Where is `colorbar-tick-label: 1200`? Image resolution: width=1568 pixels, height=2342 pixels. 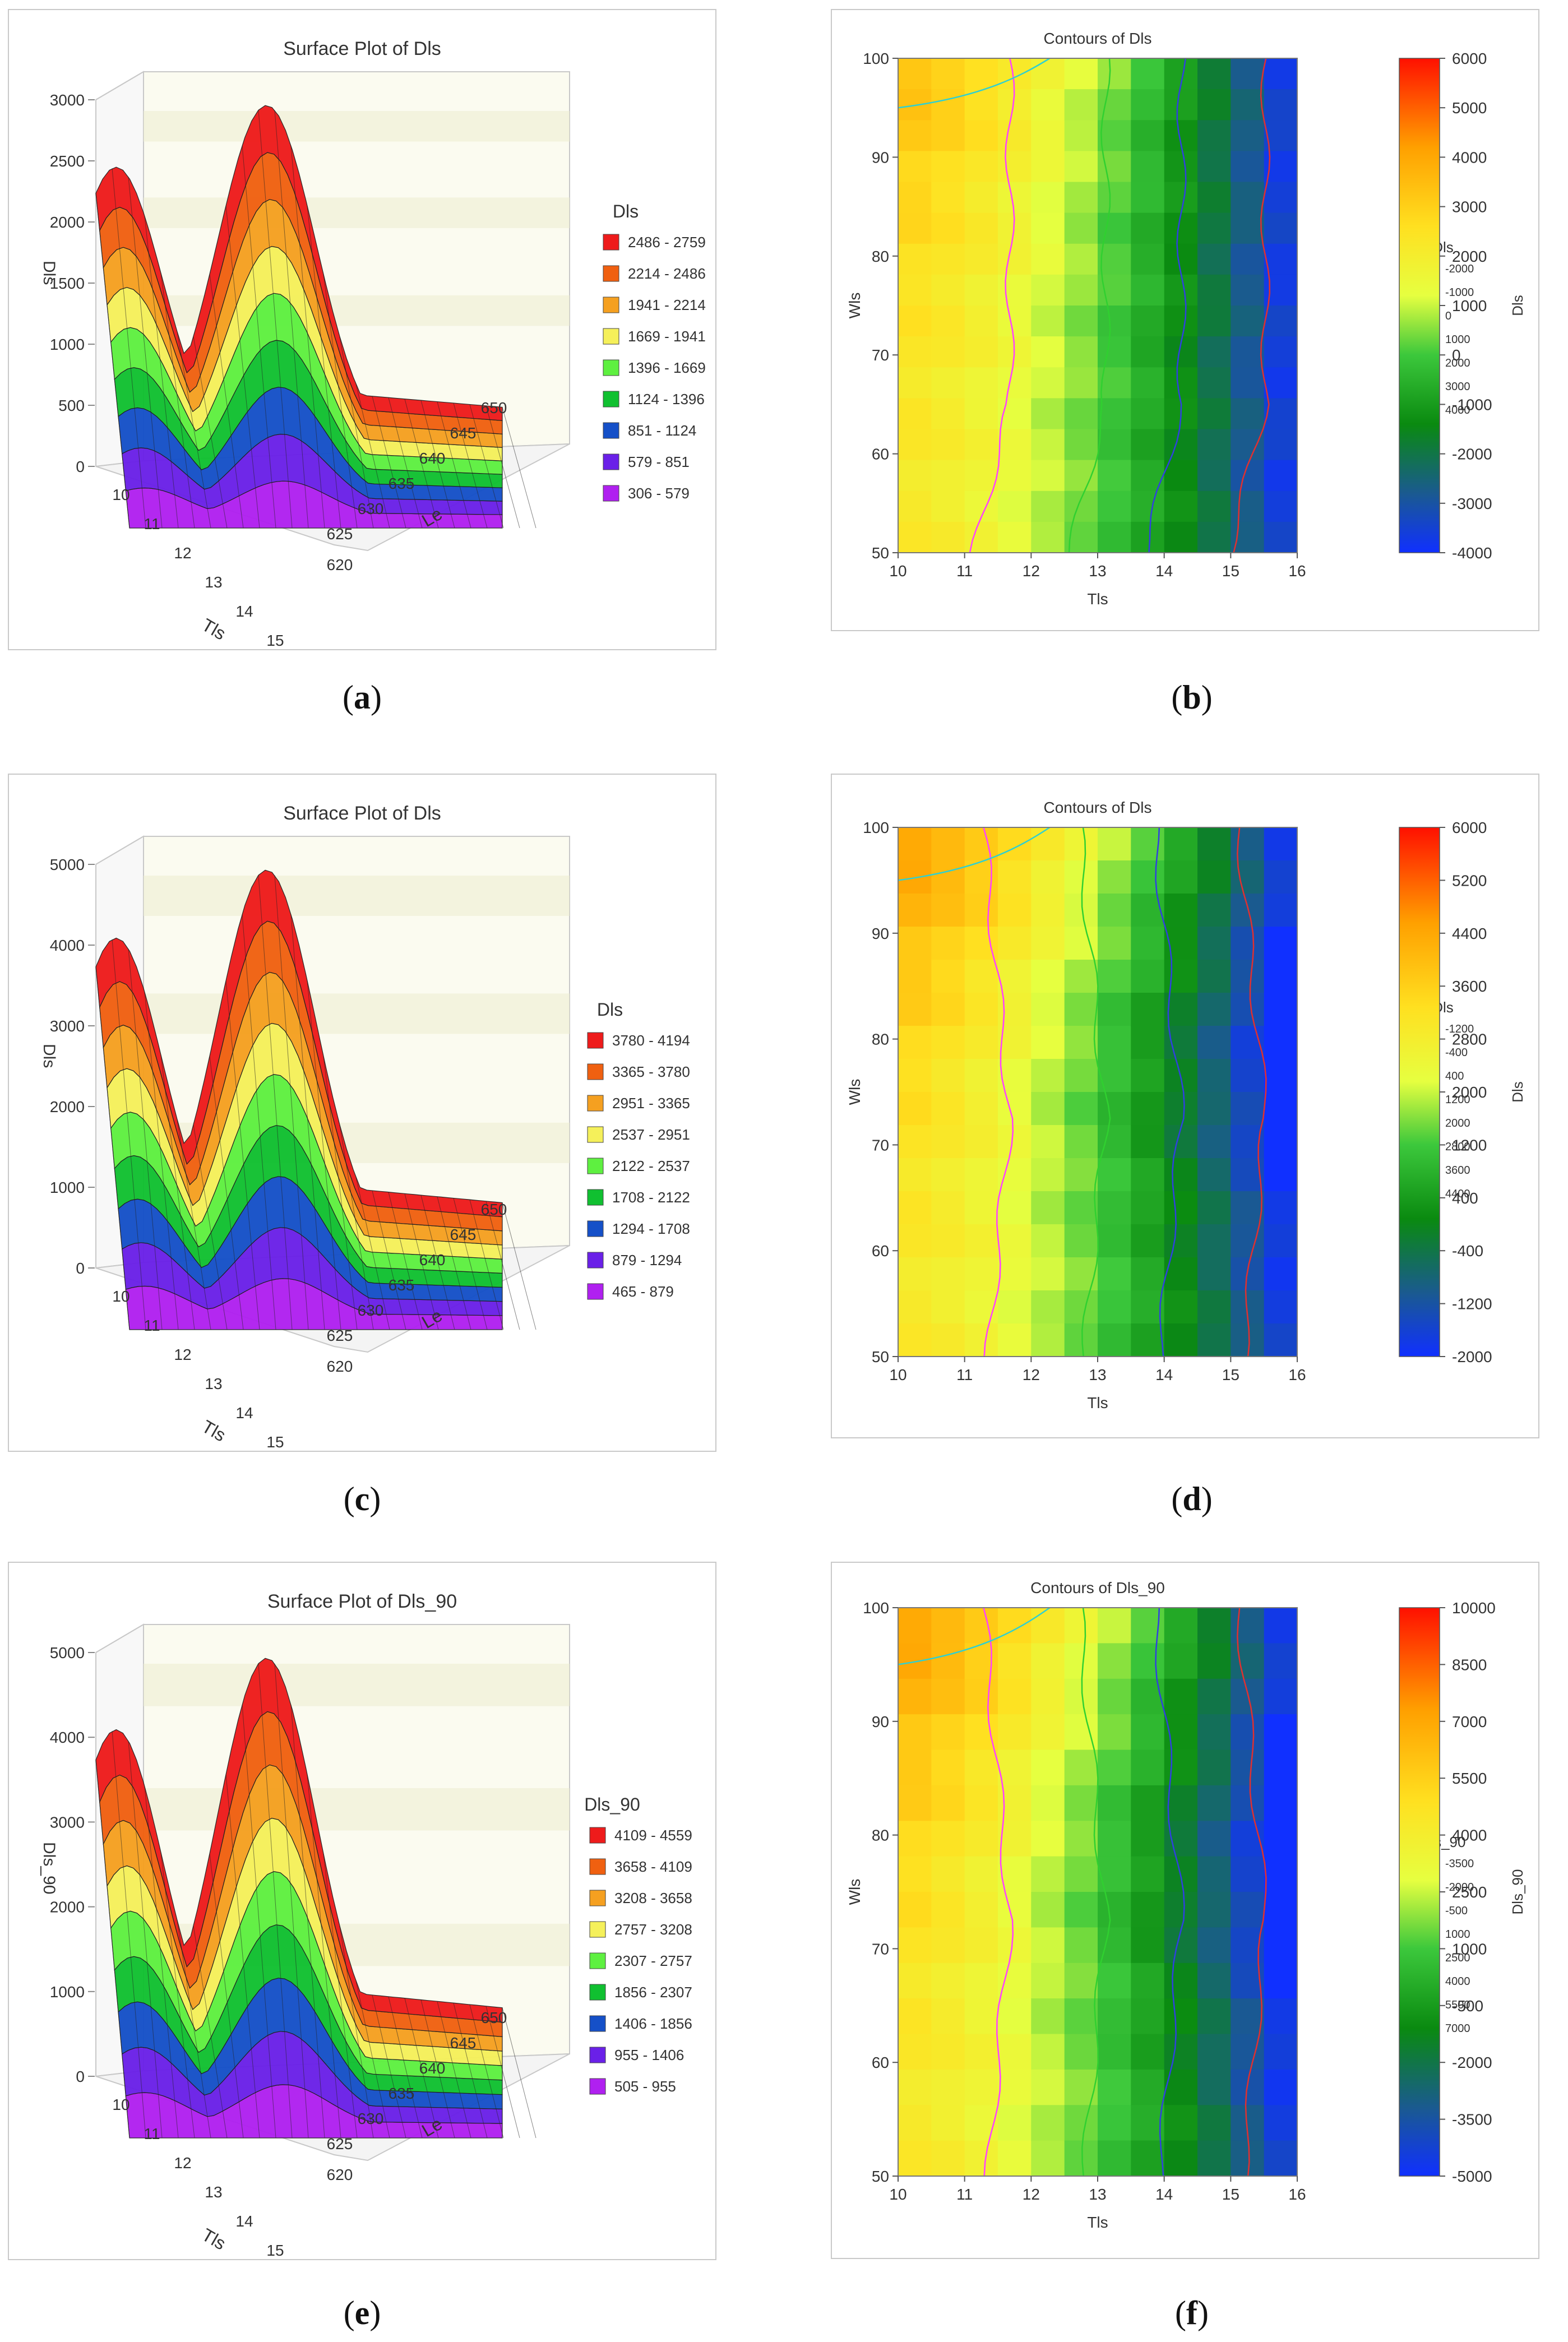 colorbar-tick-label: 1200 is located at coordinates (1470, 1145).